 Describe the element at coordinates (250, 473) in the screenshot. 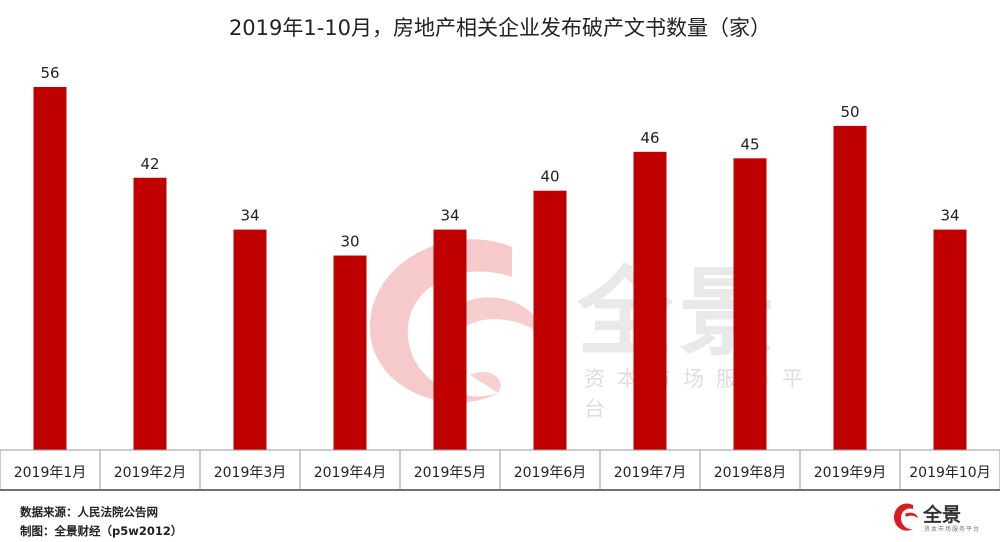

I see `x-tick-label-3: 2019年3月` at that location.